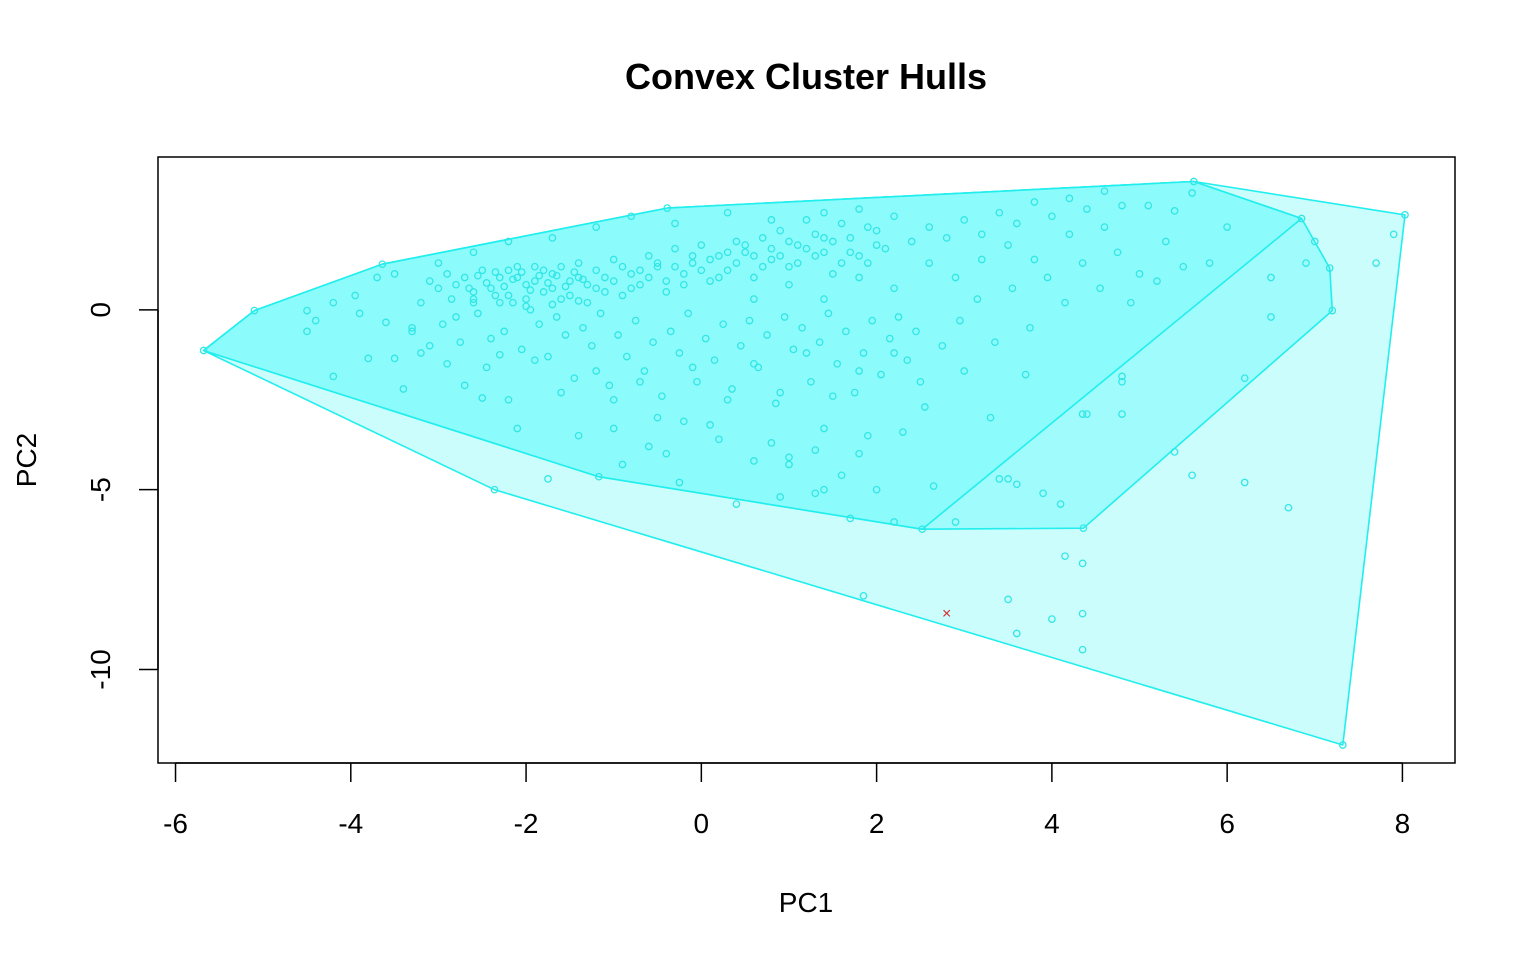 The image size is (1536, 960). I want to click on y-tick-label: 0, so click(100, 310).